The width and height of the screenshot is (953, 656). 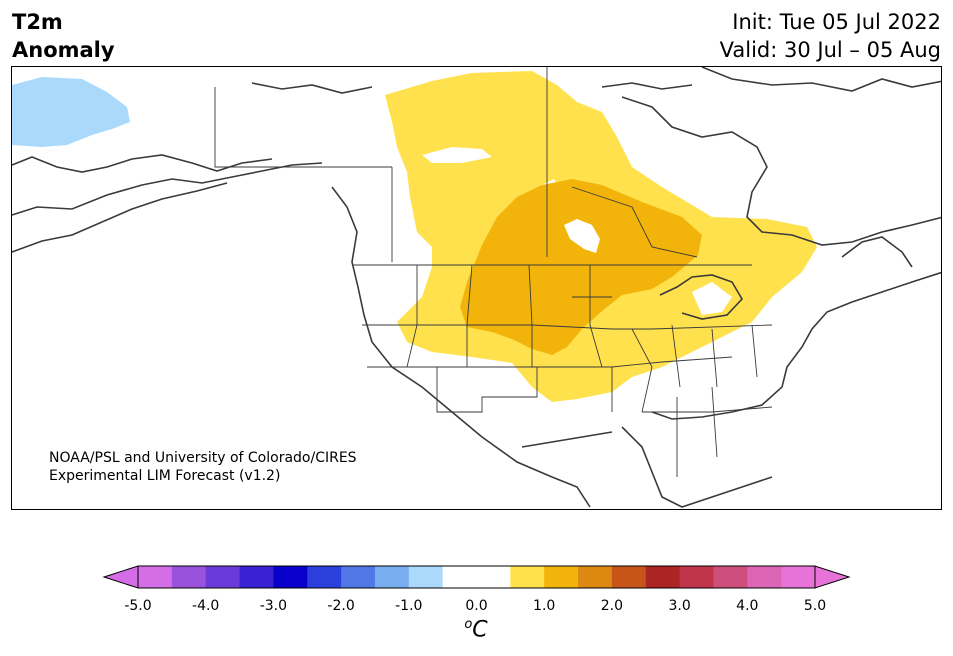 I want to click on unit-degree: o, so click(x=468, y=624).